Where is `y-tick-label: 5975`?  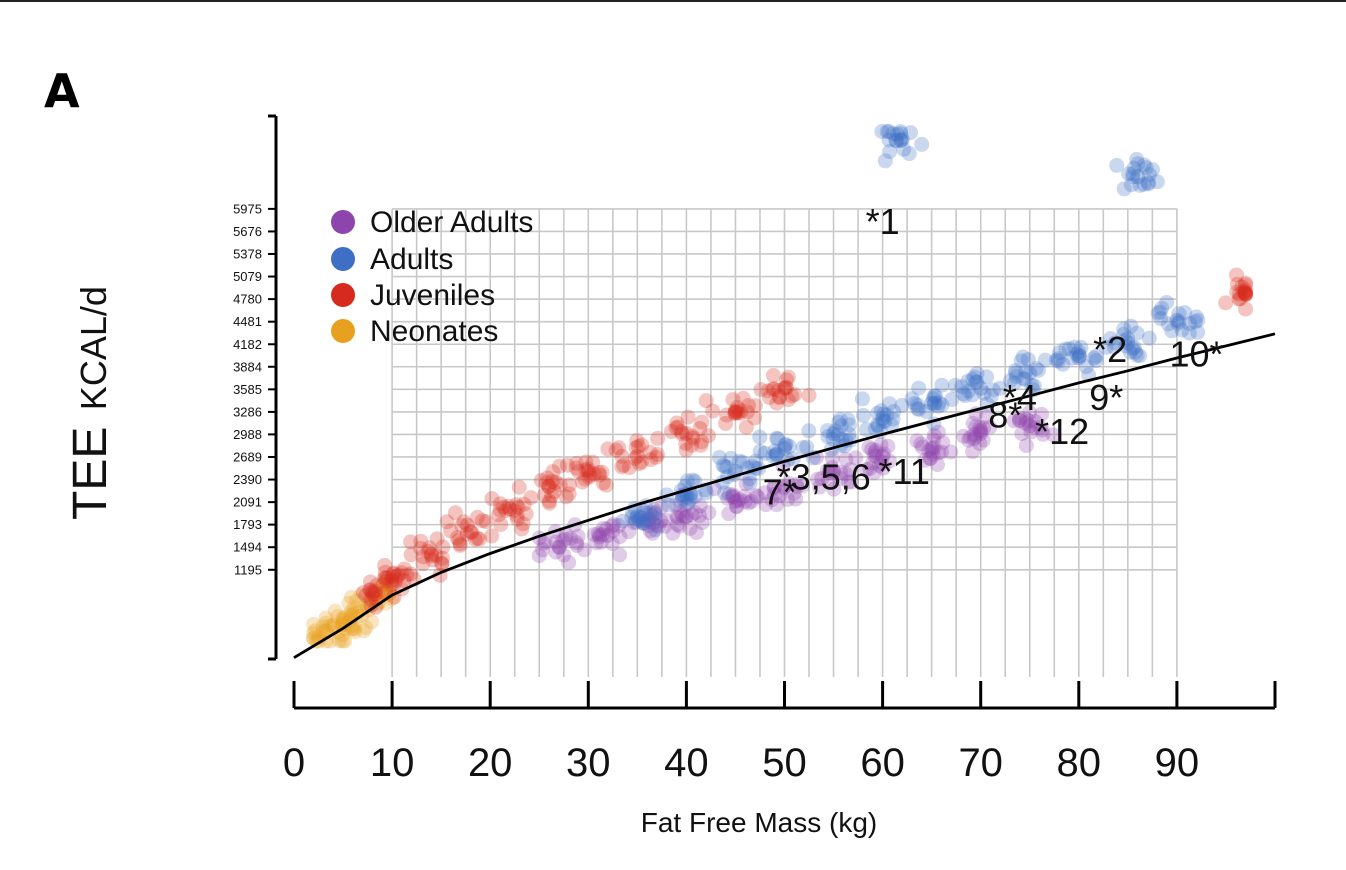 y-tick-label: 5975 is located at coordinates (247, 208).